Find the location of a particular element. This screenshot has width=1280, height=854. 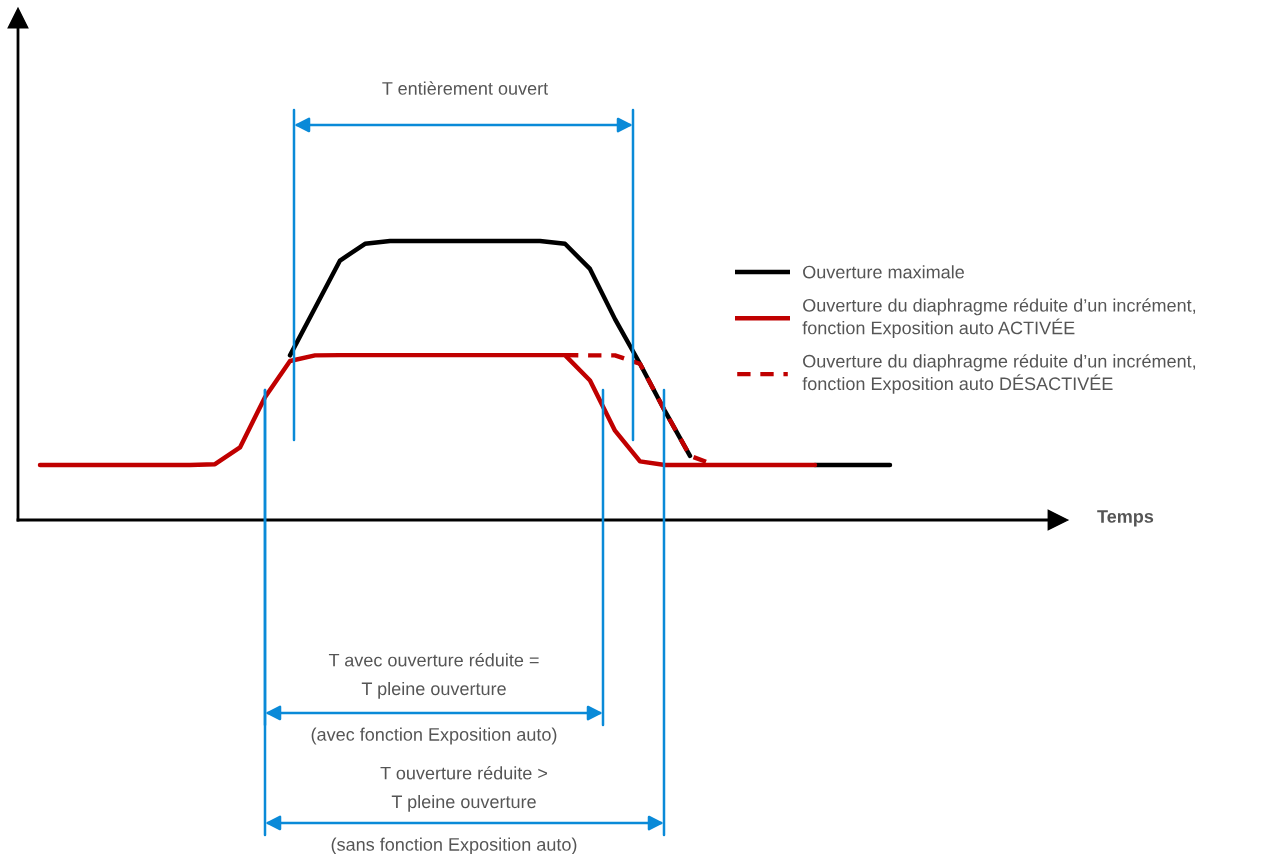

text: T entièrement ouvert is located at coordinates (465, 88).